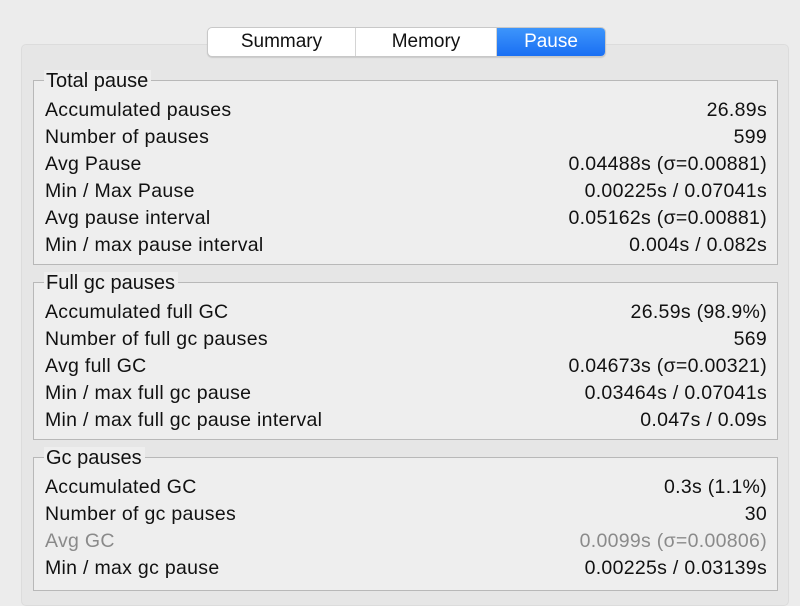 The width and height of the screenshot is (800, 606). What do you see at coordinates (703, 420) in the screenshot?
I see `stat-value: 0.047s / 0.09s` at bounding box center [703, 420].